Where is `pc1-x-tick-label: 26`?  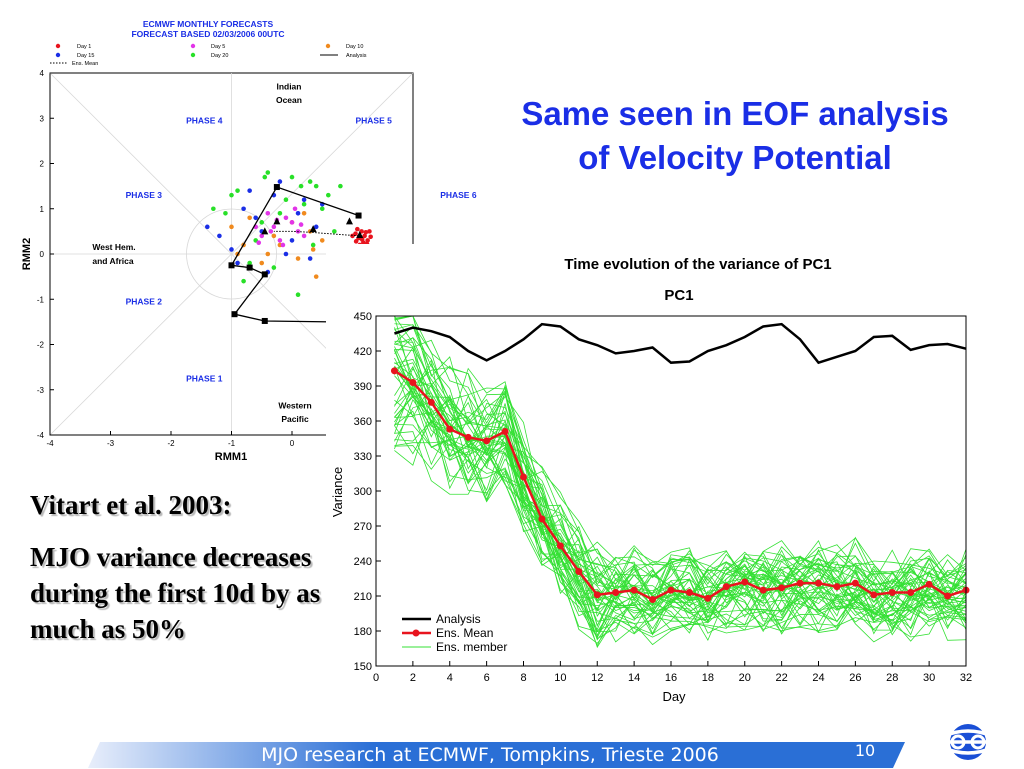
pc1-x-tick-label: 26 is located at coordinates (855, 678).